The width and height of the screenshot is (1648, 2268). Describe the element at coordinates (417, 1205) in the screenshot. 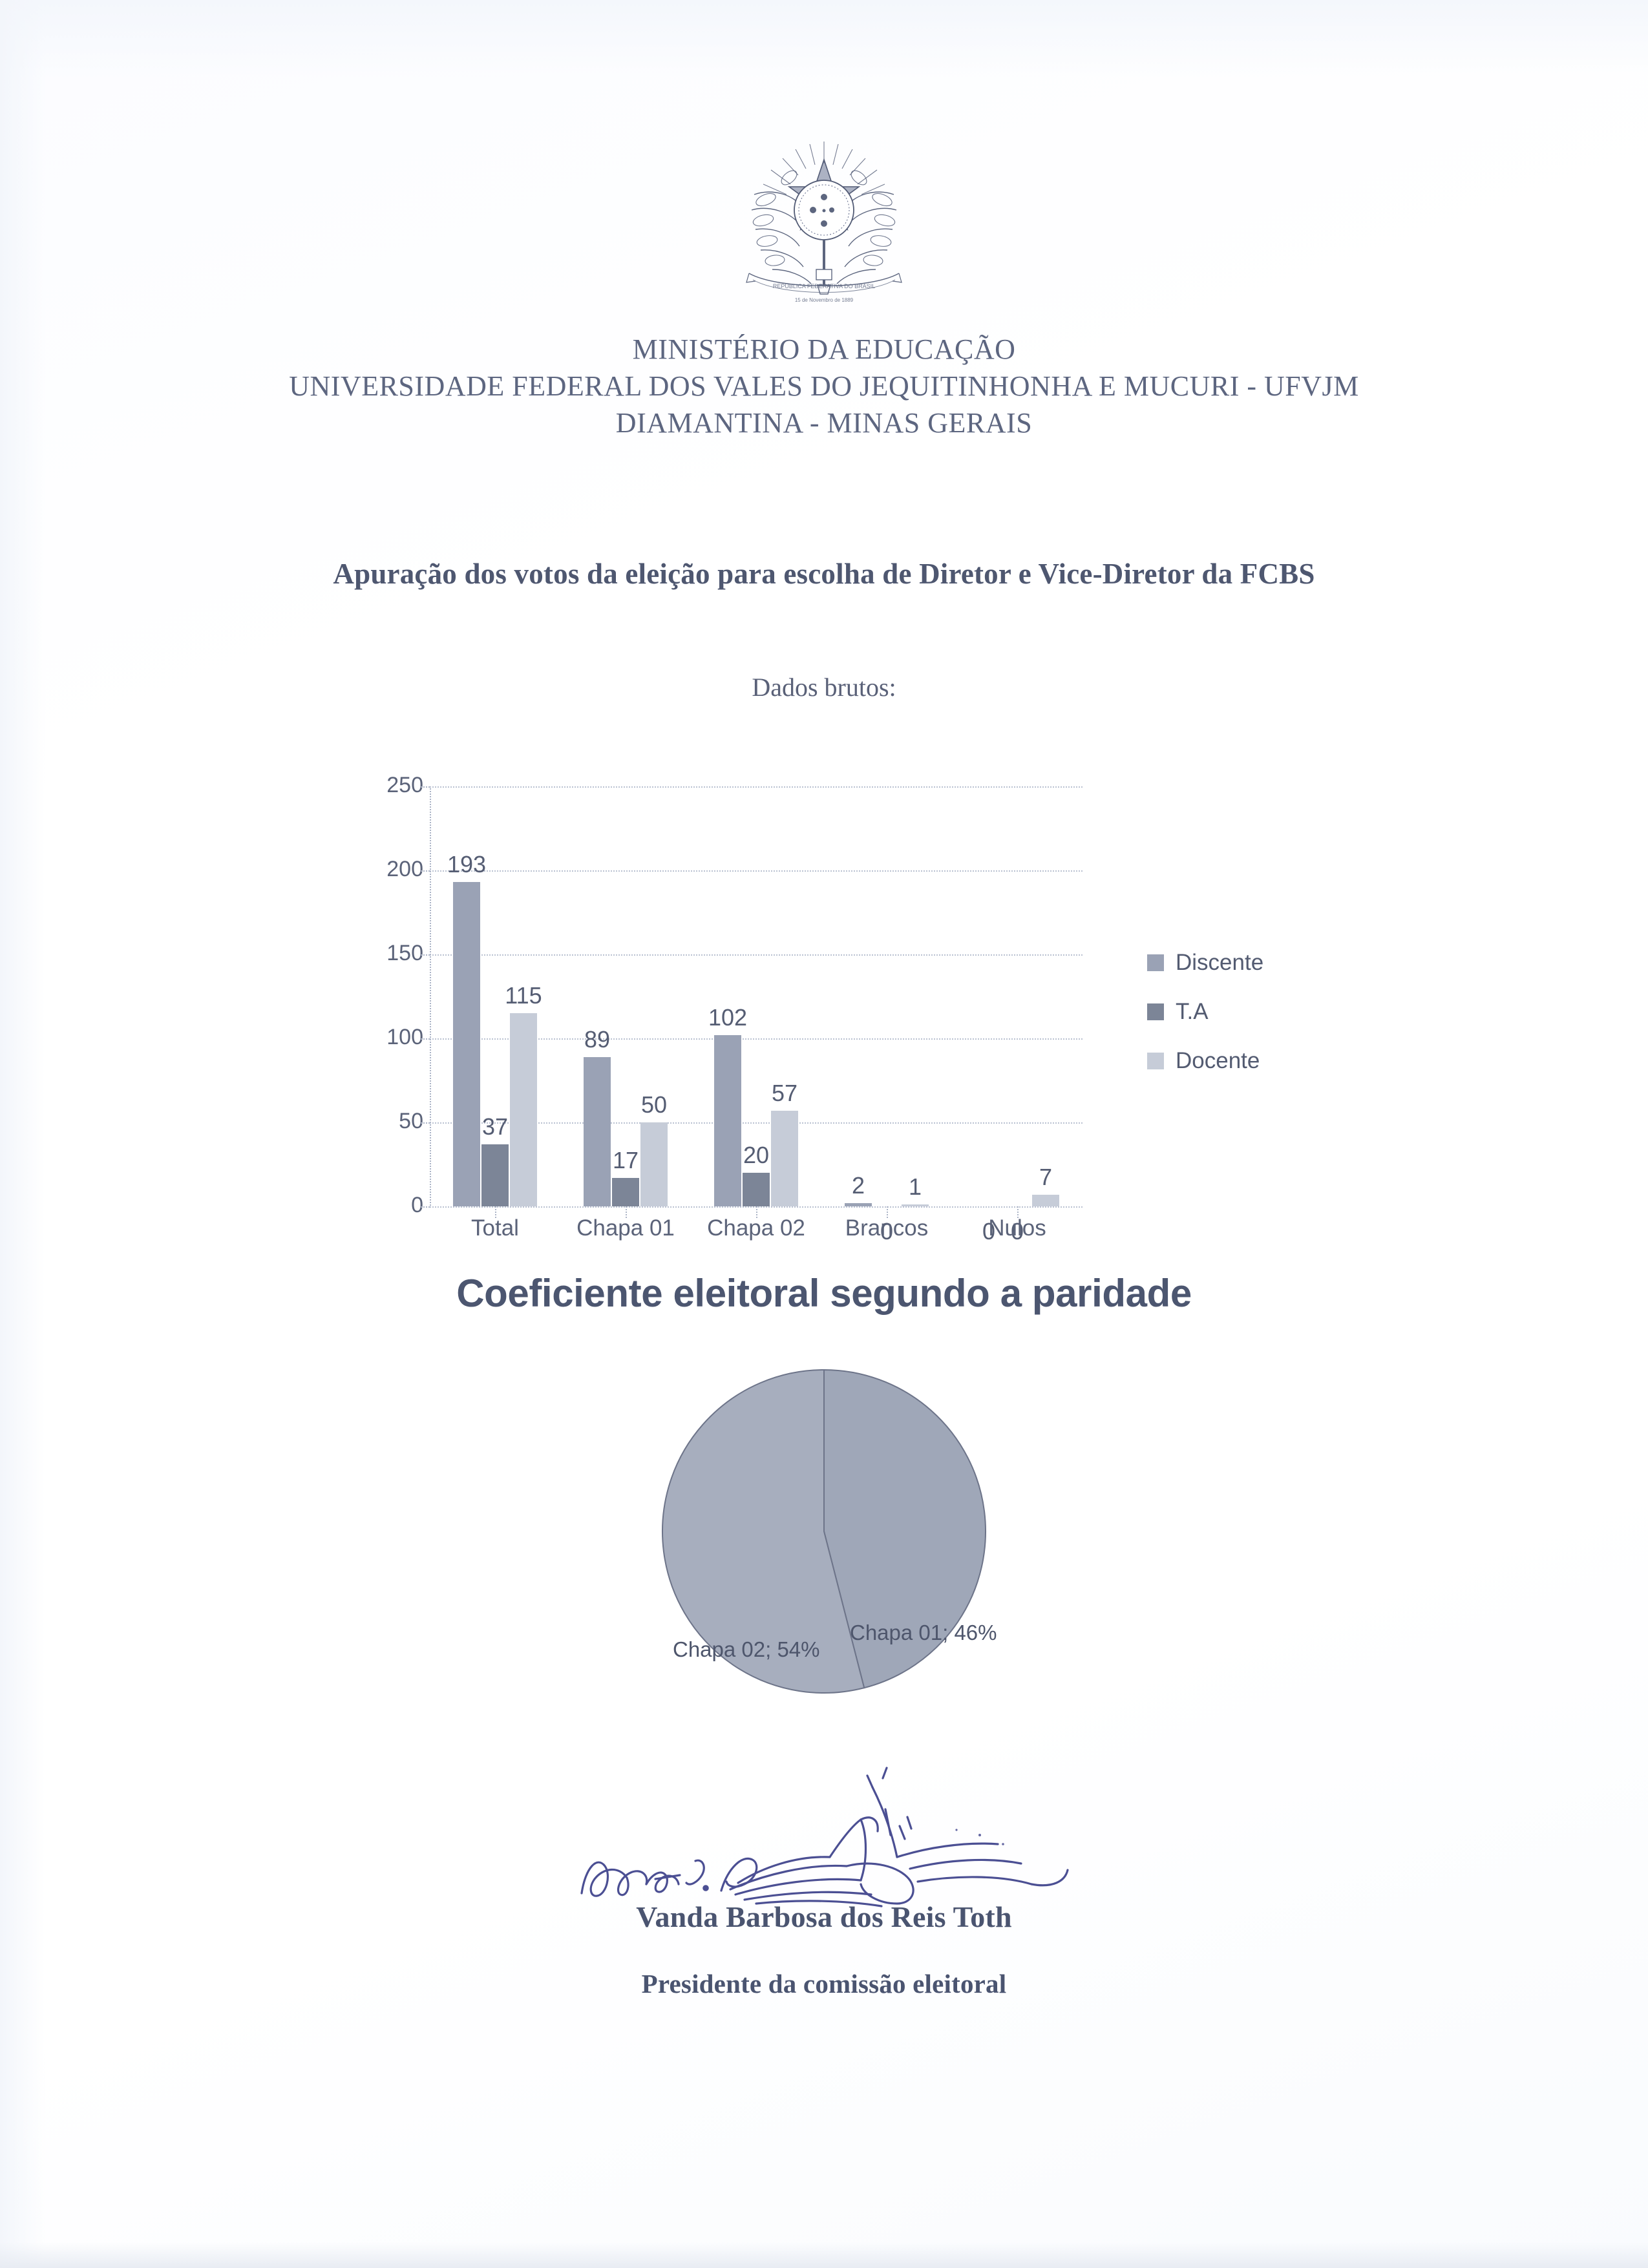

I see `y-axis-tick-label: 0` at that location.